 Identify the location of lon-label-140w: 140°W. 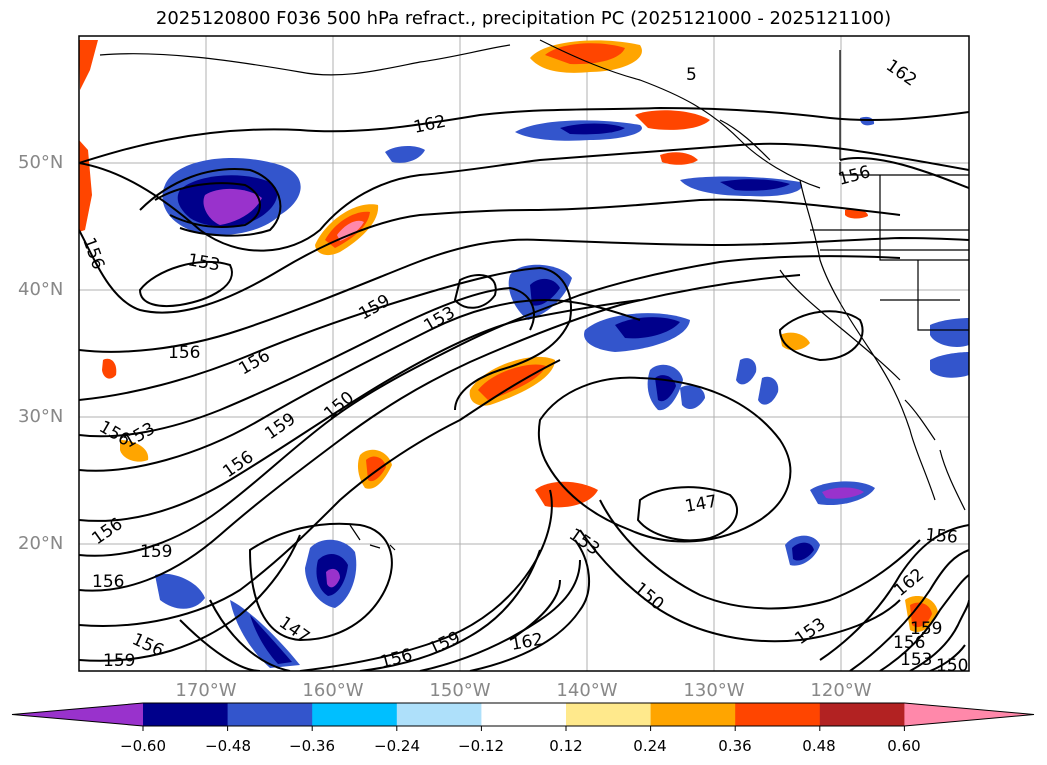
(587, 690).